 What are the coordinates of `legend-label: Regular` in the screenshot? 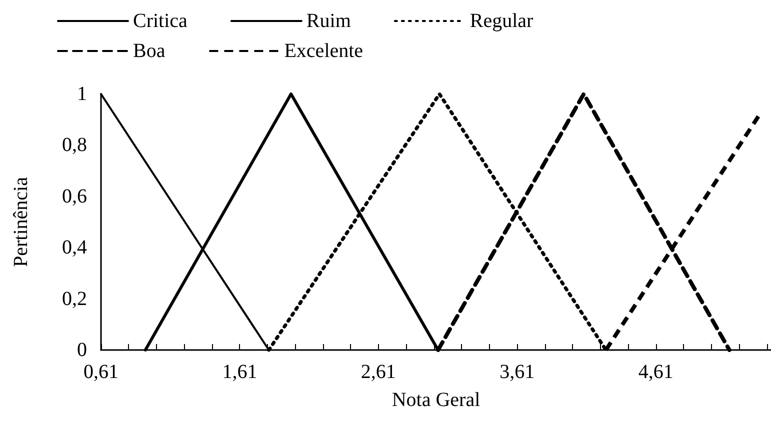 It's located at (502, 21).